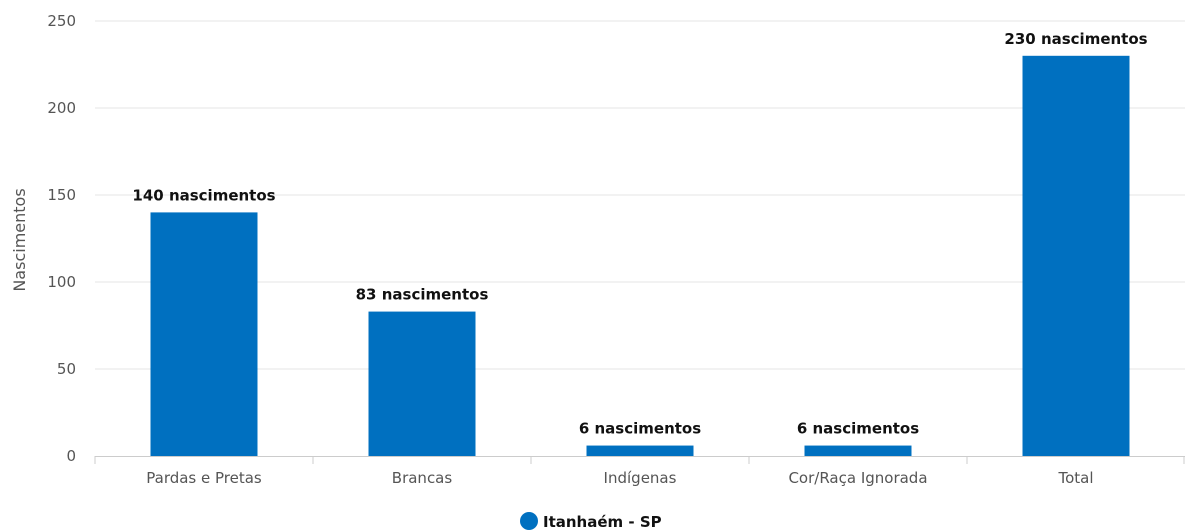  What do you see at coordinates (19, 239) in the screenshot?
I see `y-axis-title: Nascimentos` at bounding box center [19, 239].